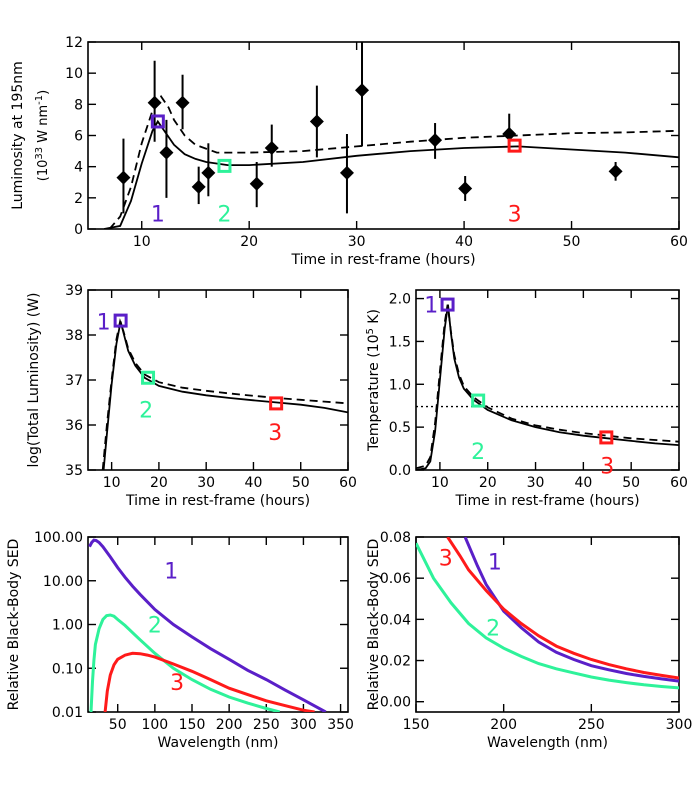 This screenshot has width=698, height=785. I want to click on y-tick-label: 10, so click(74, 74).